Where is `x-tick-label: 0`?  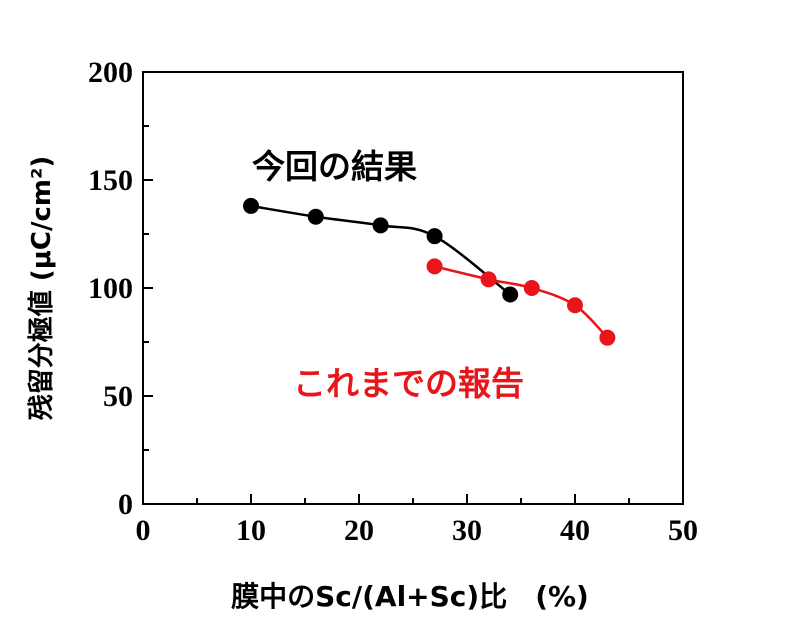
x-tick-label: 0 is located at coordinates (143, 530).